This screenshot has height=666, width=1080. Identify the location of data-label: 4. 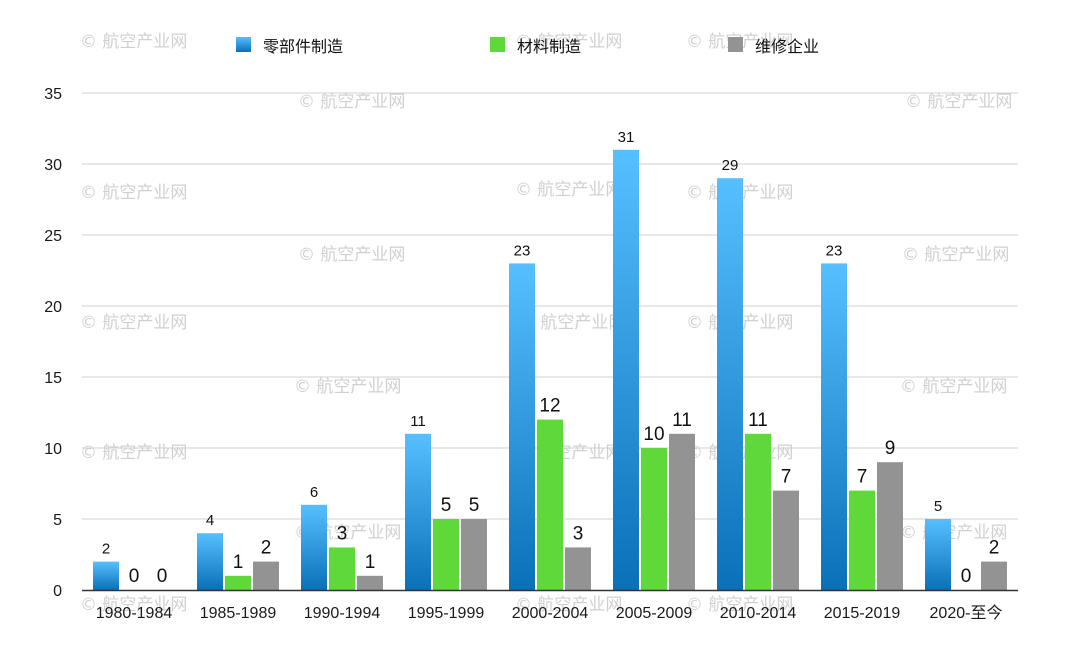
(210, 520).